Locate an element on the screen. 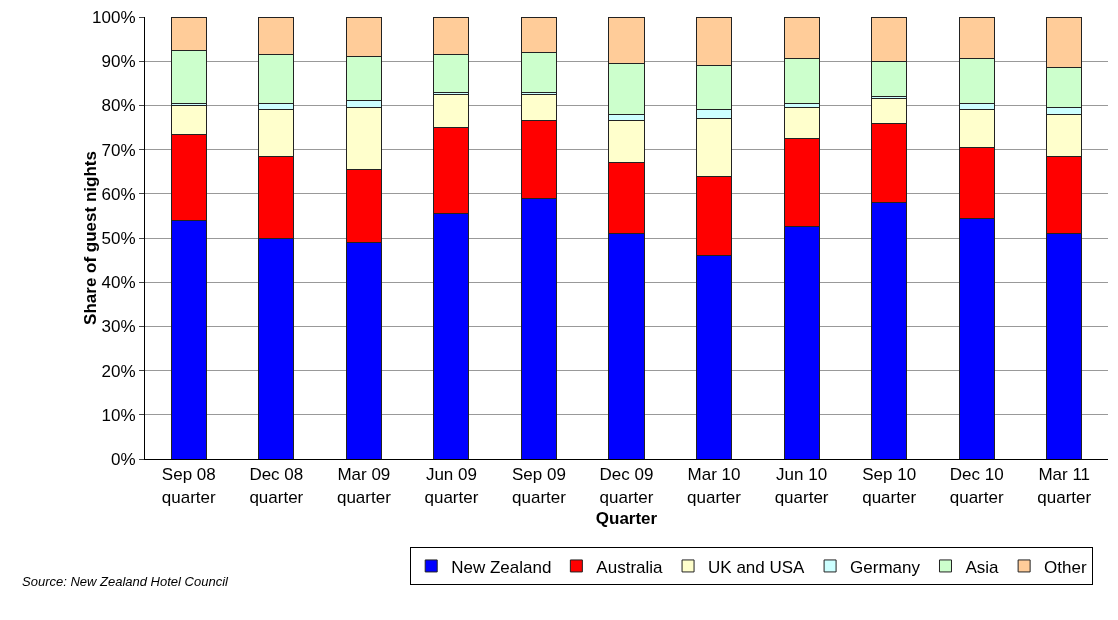 Image resolution: width=1118 pixels, height=620 pixels. x-tick-label: Mar 10 quarter is located at coordinates (714, 486).